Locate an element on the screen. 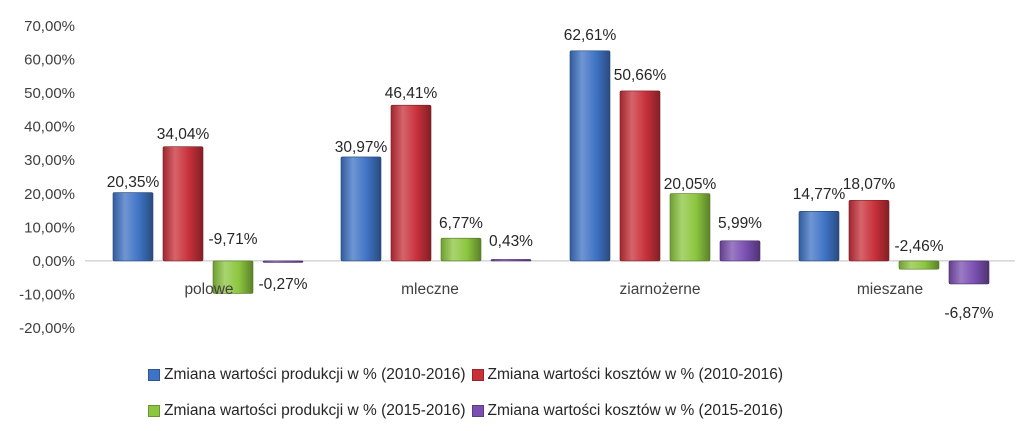 Image resolution: width=1023 pixels, height=431 pixels. data-label-ziarnożerne-series-1: 62,61% is located at coordinates (590, 35).